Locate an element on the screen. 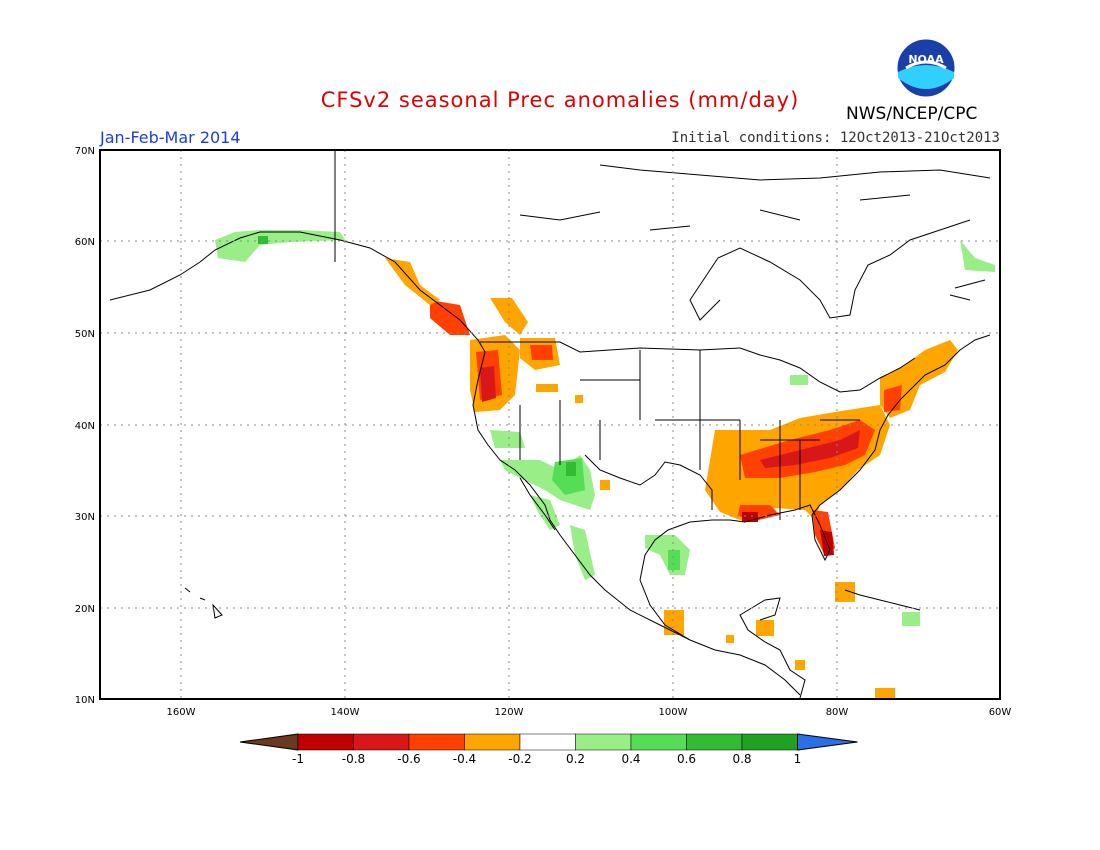 Image resolution: width=1100 pixels, height=850 pixels. colorbar-tick-label: -0.6 is located at coordinates (408, 759).